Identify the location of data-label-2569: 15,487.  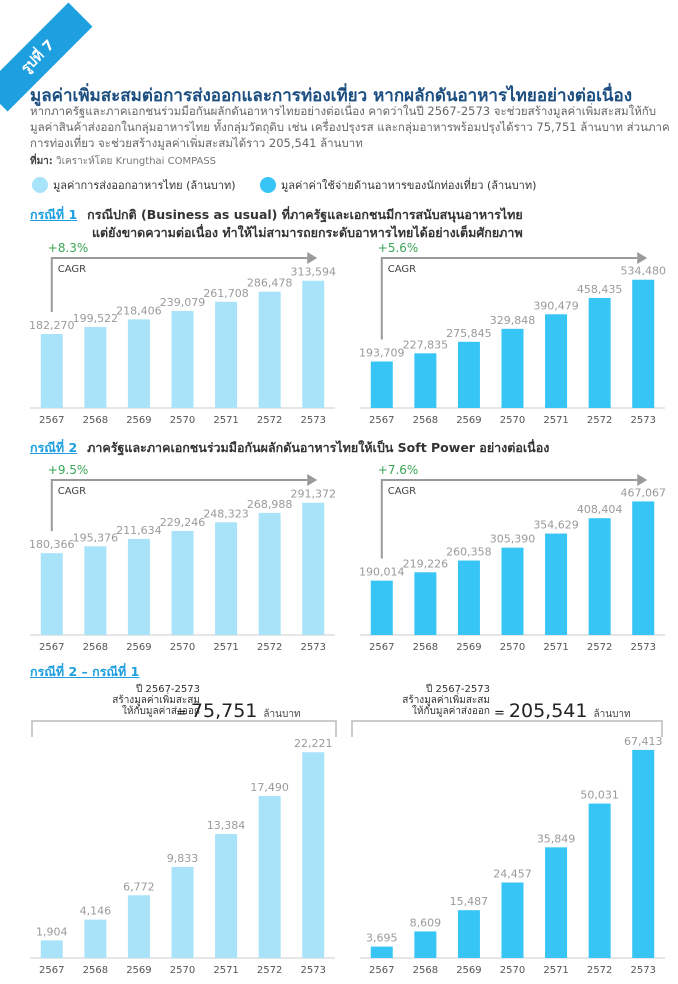
(469, 901).